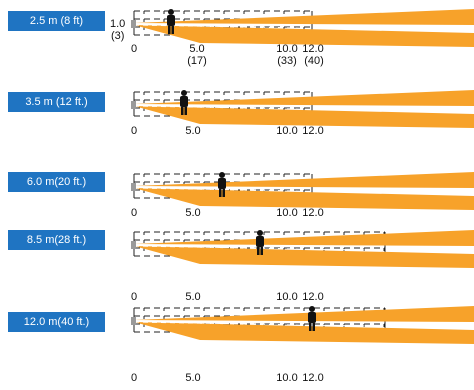  What do you see at coordinates (56, 240) in the screenshot?
I see `distance-label: 8.5 m(28 ft.)` at bounding box center [56, 240].